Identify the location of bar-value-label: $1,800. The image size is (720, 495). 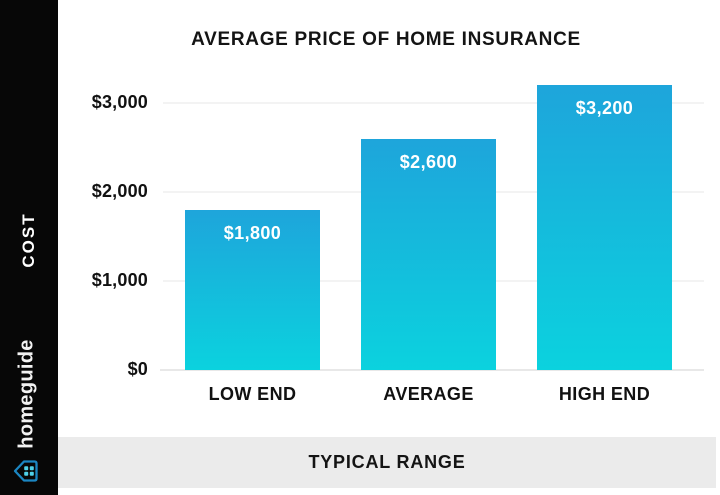
(252, 233).